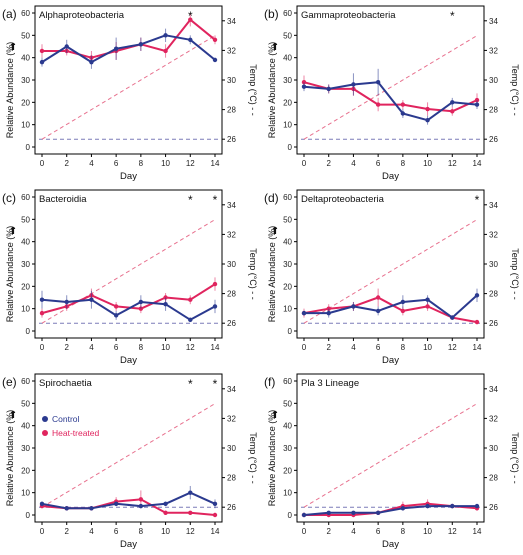 Image resolution: width=523 pixels, height=555 pixels. What do you see at coordinates (343, 199) in the screenshot?
I see `panel-title: Deltaproteobacteria` at bounding box center [343, 199].